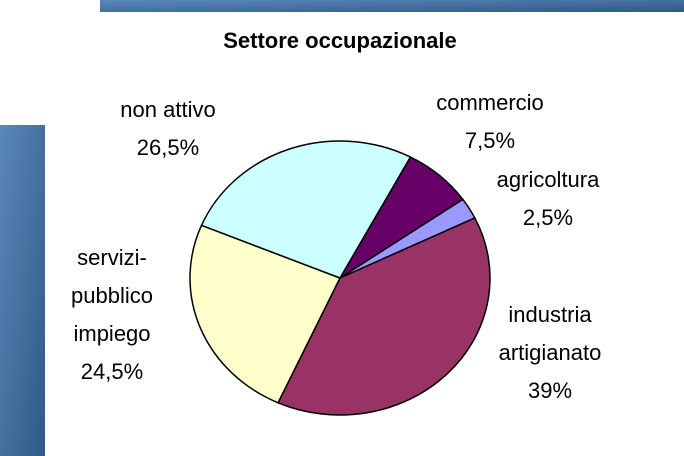 The width and height of the screenshot is (684, 456). Describe the element at coordinates (550, 390) in the screenshot. I see `value-label: 39%` at that location.